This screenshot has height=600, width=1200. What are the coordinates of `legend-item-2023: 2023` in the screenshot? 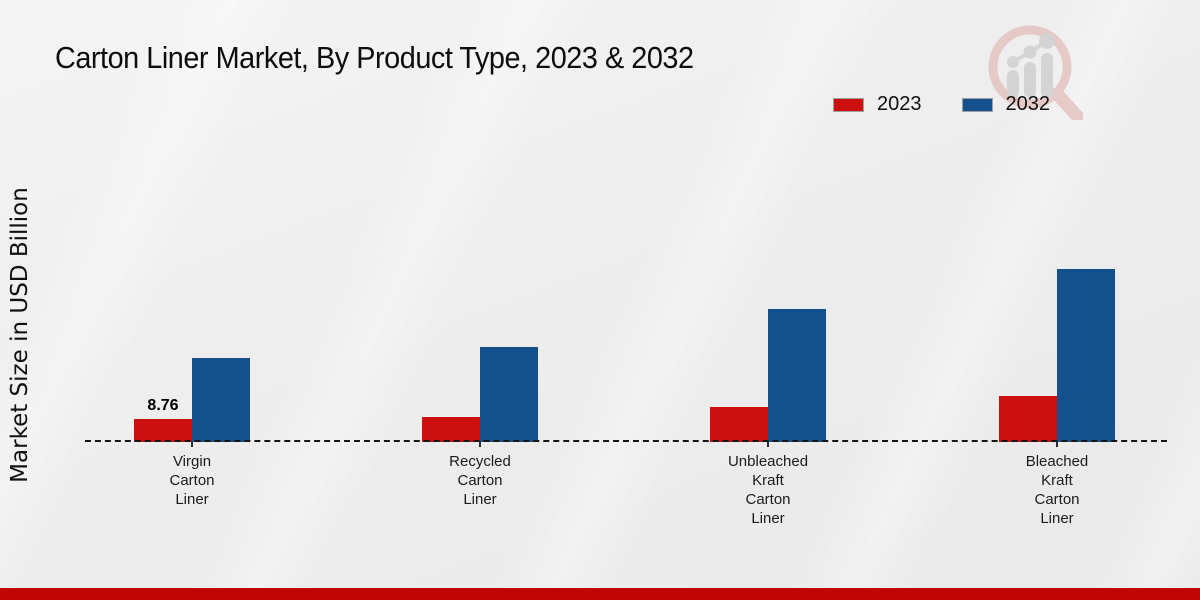 It's located at (877, 104).